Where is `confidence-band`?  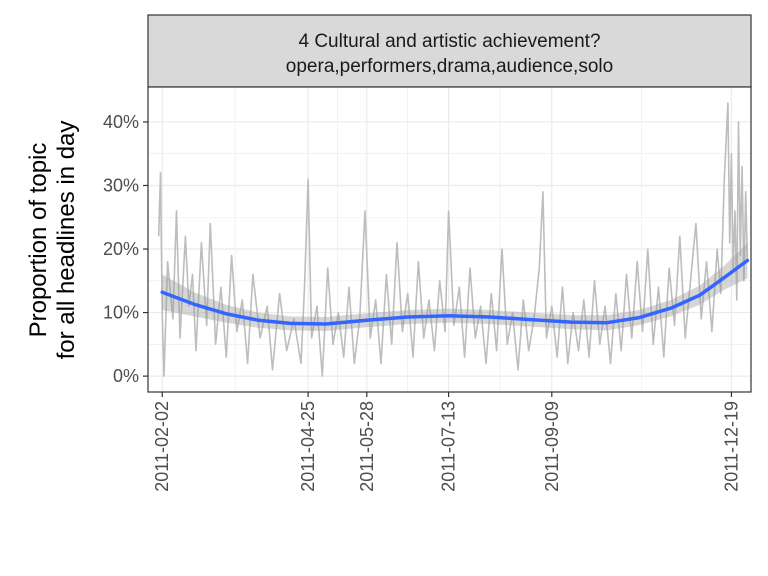 confidence-band is located at coordinates (455, 286).